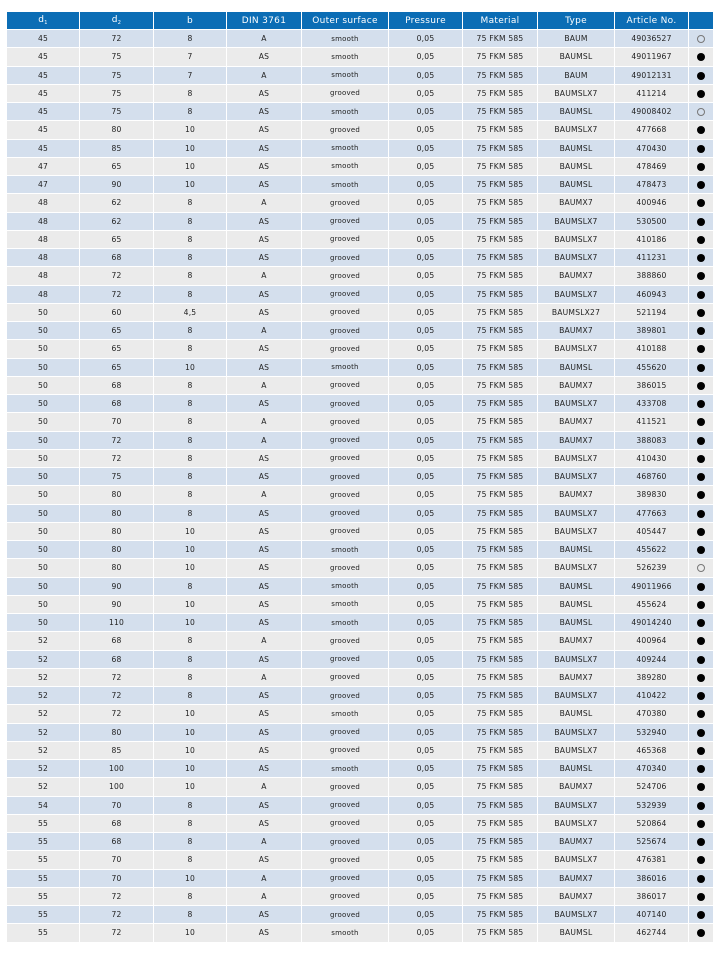  I want to click on cell-article-no: 411214, so click(651, 93).